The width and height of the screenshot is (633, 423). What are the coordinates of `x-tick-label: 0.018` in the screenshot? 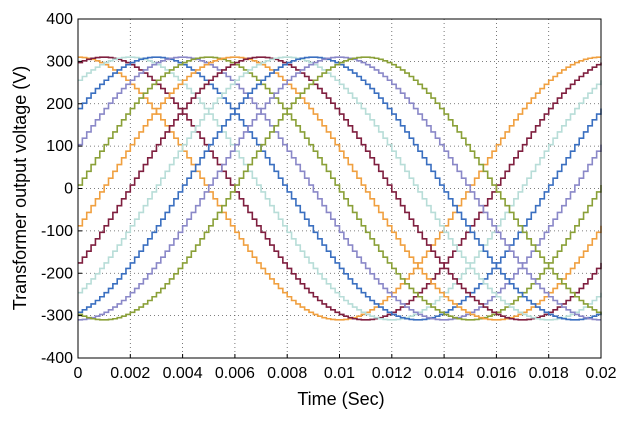 It's located at (549, 373).